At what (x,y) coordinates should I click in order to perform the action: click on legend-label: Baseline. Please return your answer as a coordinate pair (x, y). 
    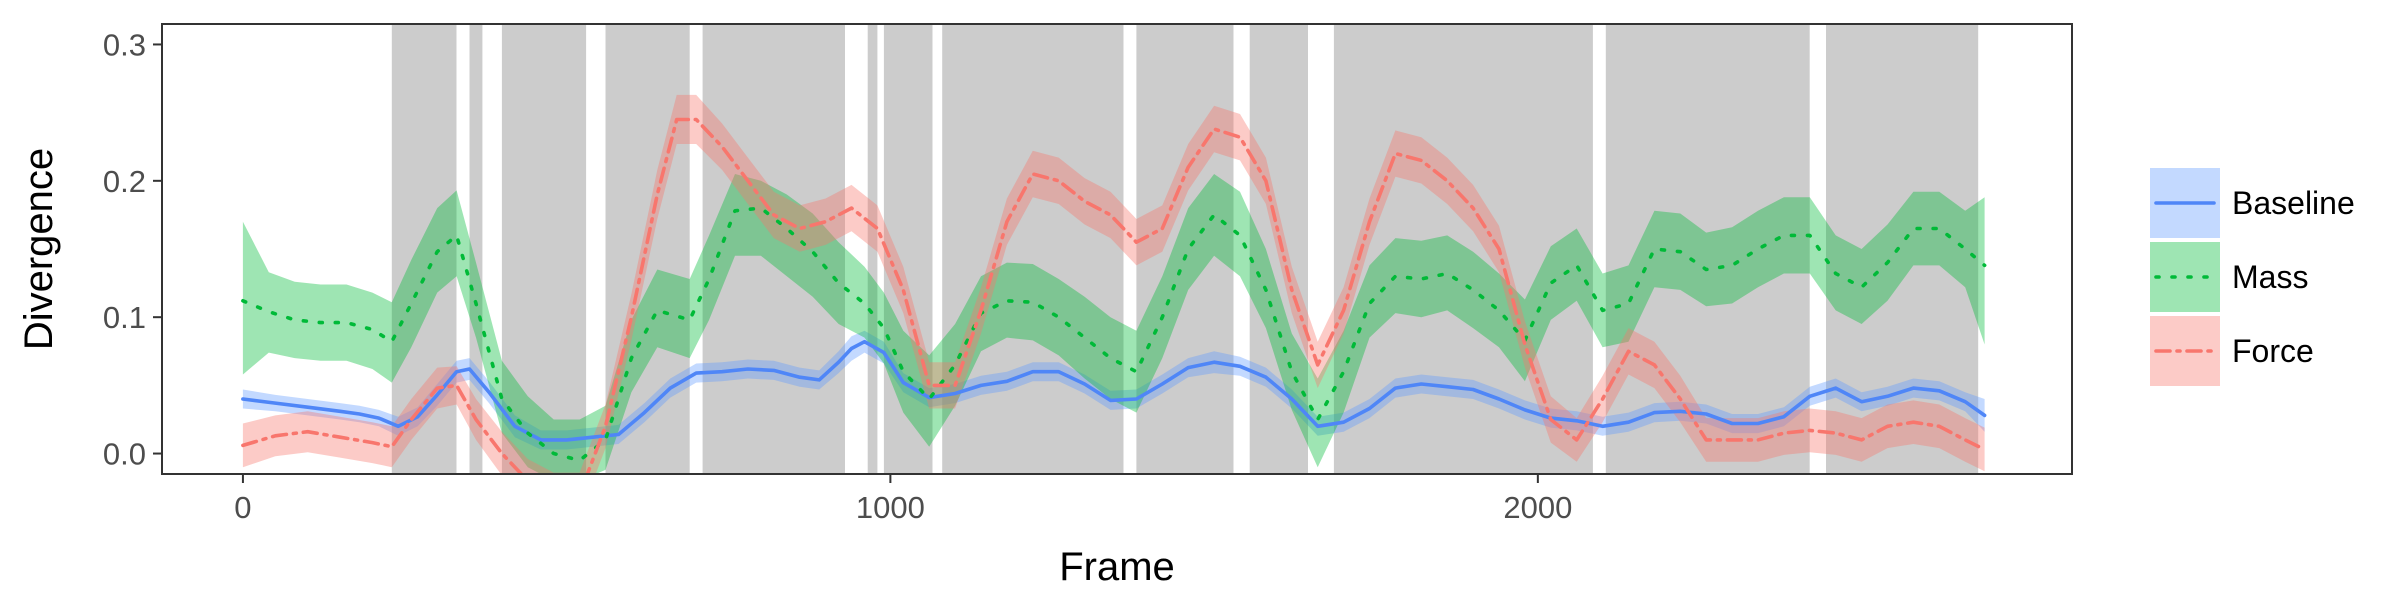
    Looking at the image, I should click on (2293, 203).